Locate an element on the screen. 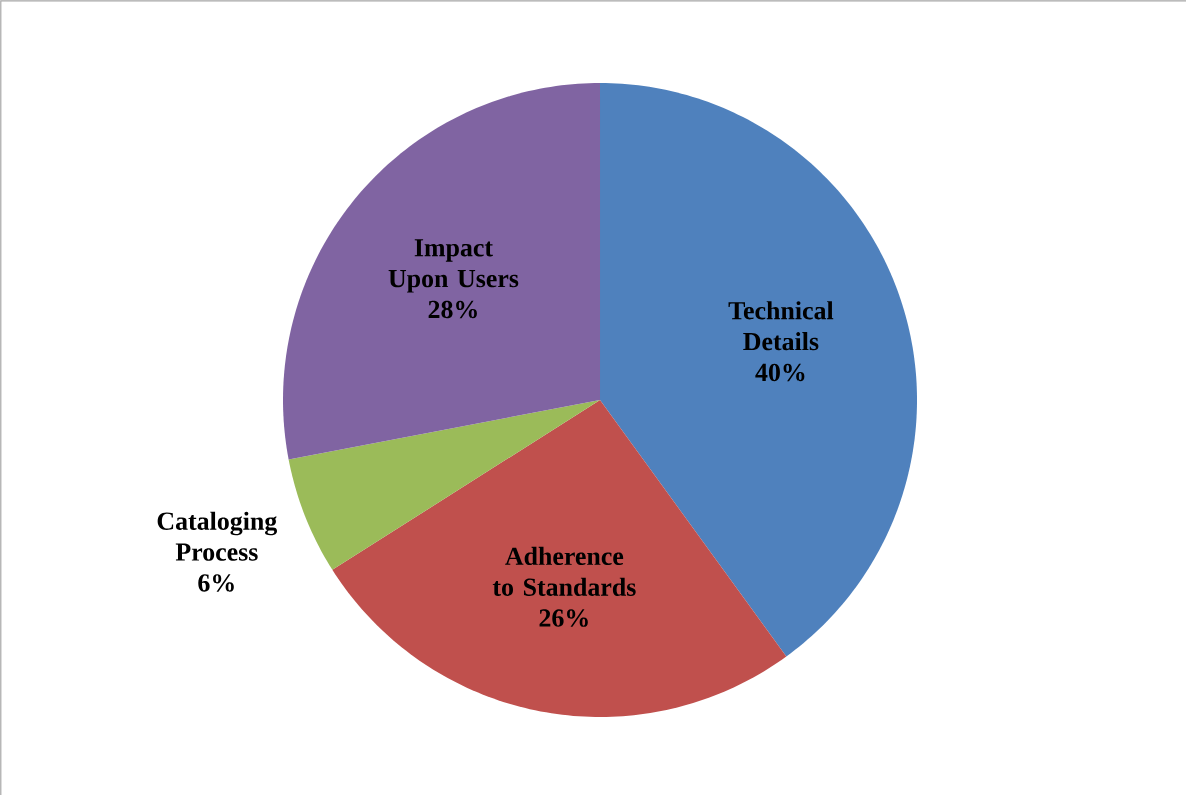 The image size is (1186, 795). slice-label: Technical Details is located at coordinates (781, 326).